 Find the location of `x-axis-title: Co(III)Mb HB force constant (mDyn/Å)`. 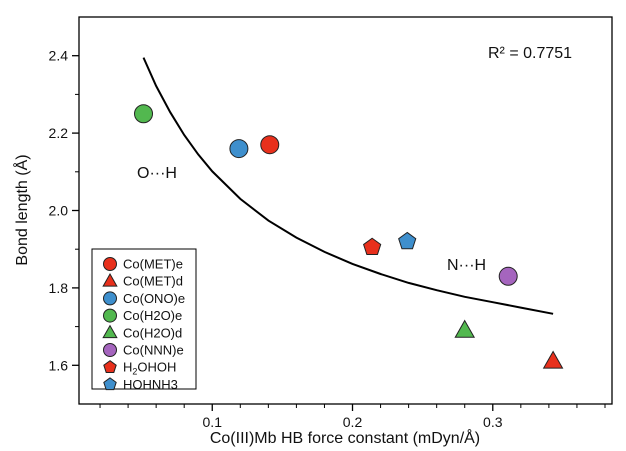

x-axis-title: Co(III)Mb HB force constant (mDyn/Å) is located at coordinates (345, 437).